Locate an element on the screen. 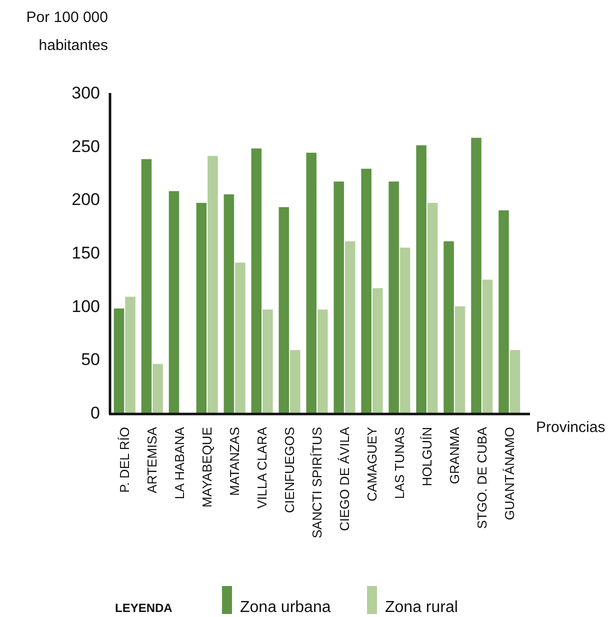 The height and width of the screenshot is (617, 613). y-tick-label: 300 is located at coordinates (86, 93).